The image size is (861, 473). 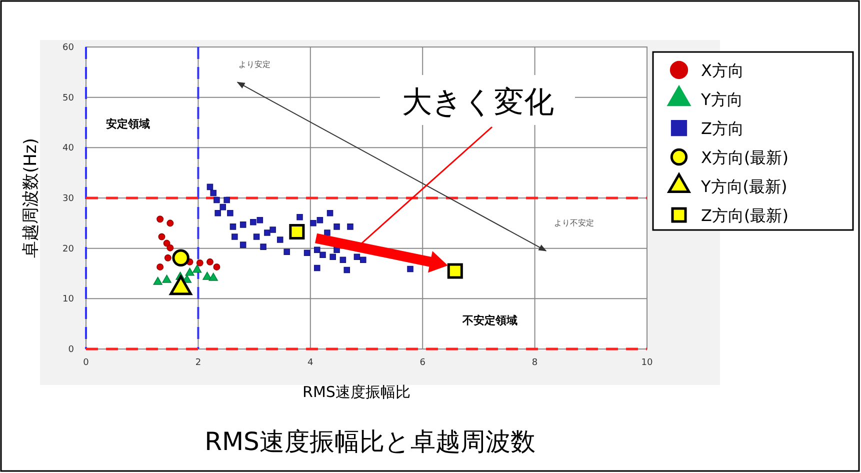 I want to click on annotation: より安定, so click(x=254, y=65).